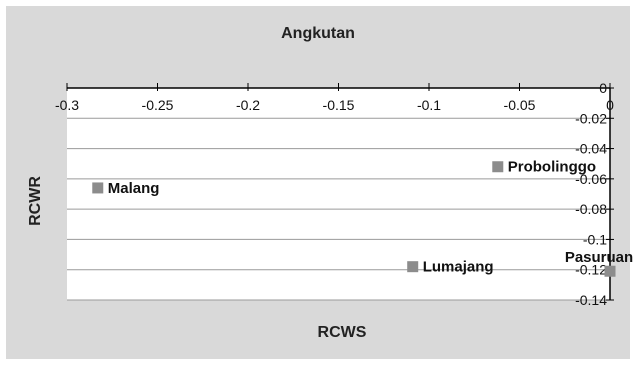  I want to click on x-tick-label: -0.2, so click(248, 105).